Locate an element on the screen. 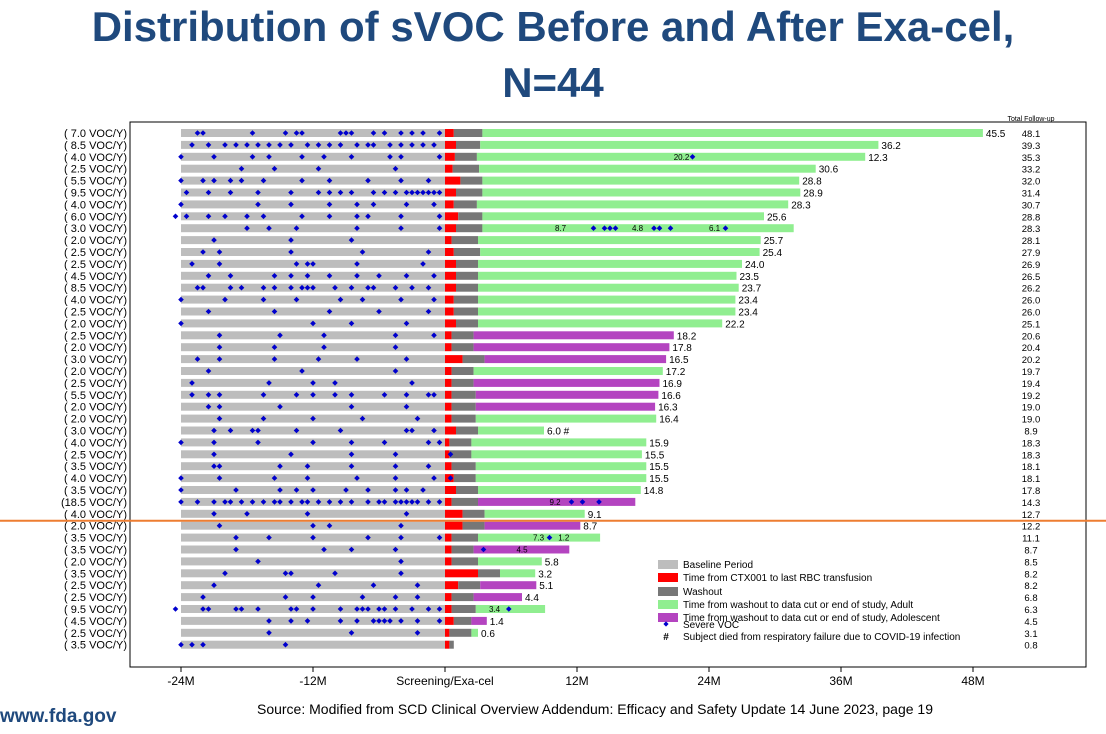 This screenshot has width=1106, height=734. total-followup-value: 6.8 is located at coordinates (1030, 598).